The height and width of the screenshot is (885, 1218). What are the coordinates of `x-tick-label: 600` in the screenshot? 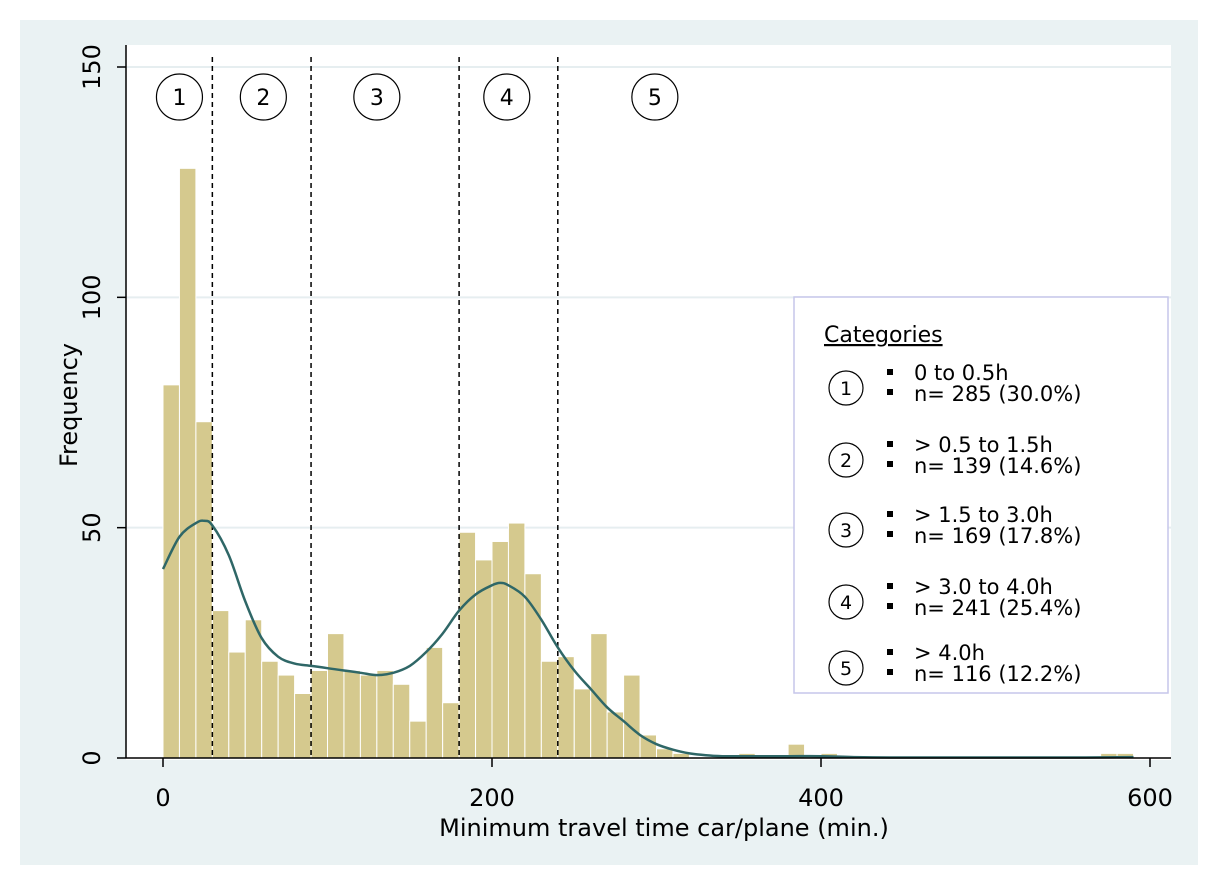 It's located at (1150, 798).